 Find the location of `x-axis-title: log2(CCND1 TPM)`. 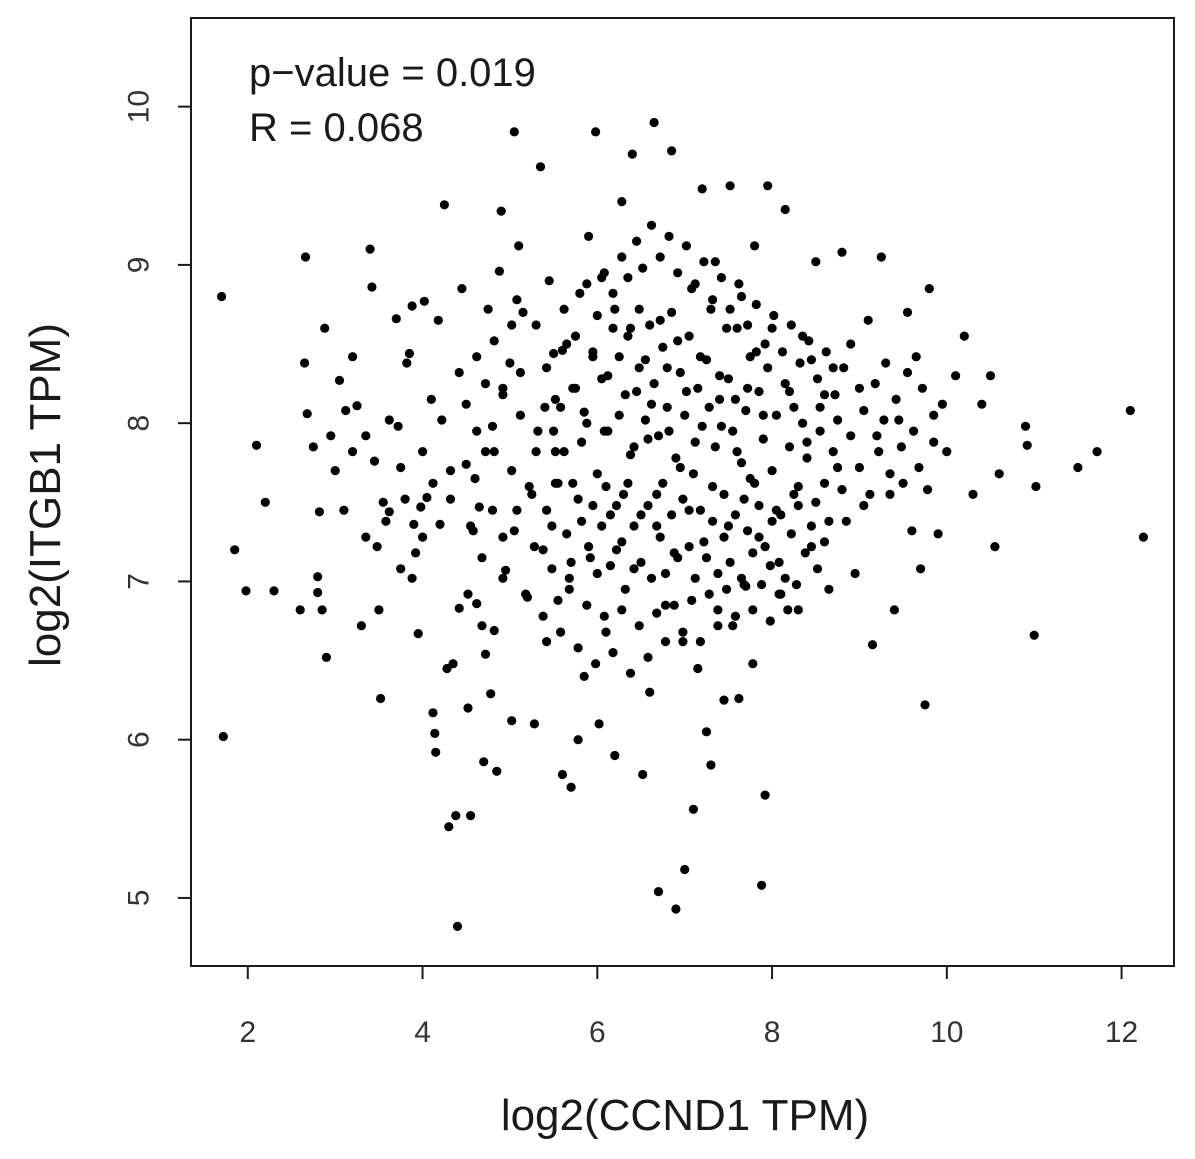

x-axis-title: log2(CCND1 TPM) is located at coordinates (685, 1115).